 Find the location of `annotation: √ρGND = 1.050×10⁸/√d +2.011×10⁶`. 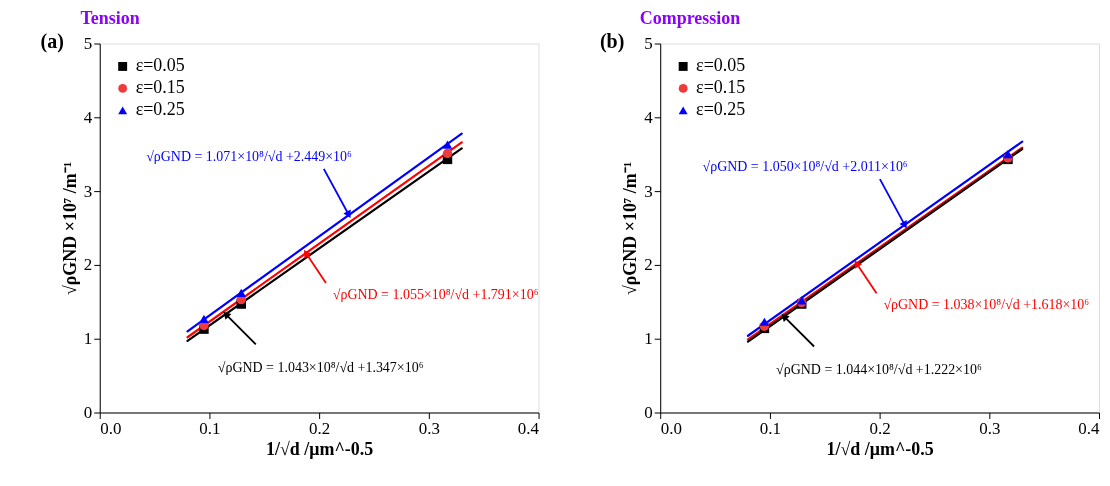

annotation: √ρGND = 1.050×10⁸/√d +2.011×10⁶ is located at coordinates (805, 167).